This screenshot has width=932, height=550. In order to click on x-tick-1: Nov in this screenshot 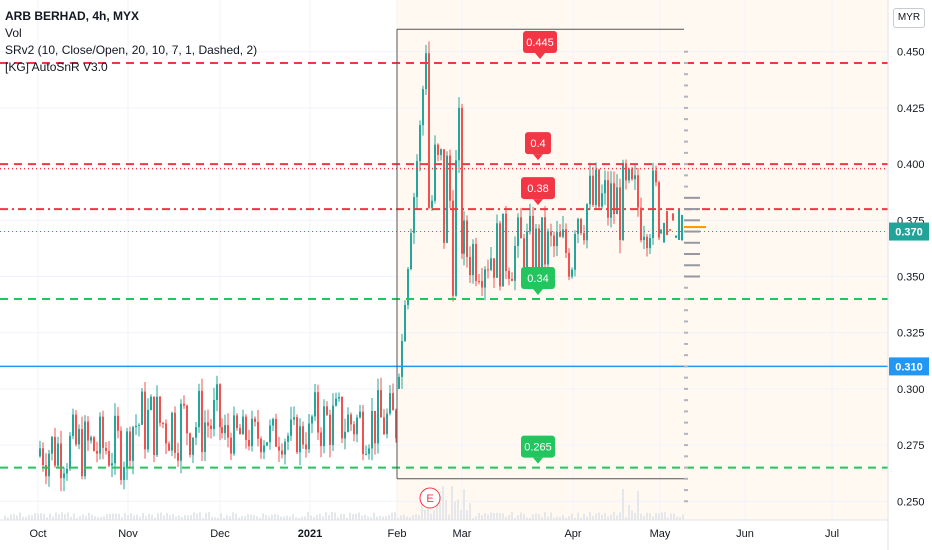, I will do `click(128, 534)`.